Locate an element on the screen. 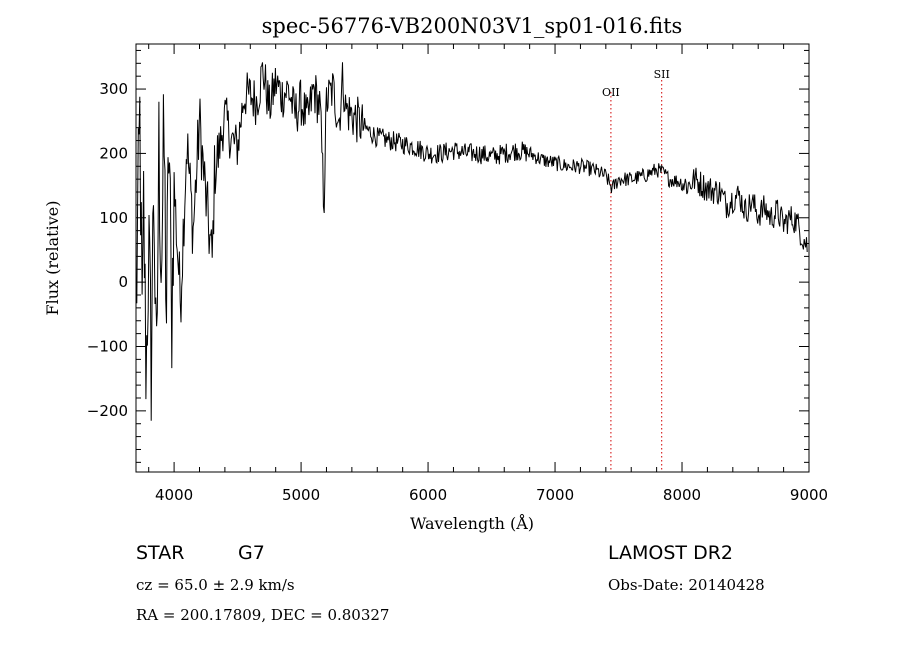 This screenshot has width=900, height=650. y-tick-label: −100 is located at coordinates (107, 346).